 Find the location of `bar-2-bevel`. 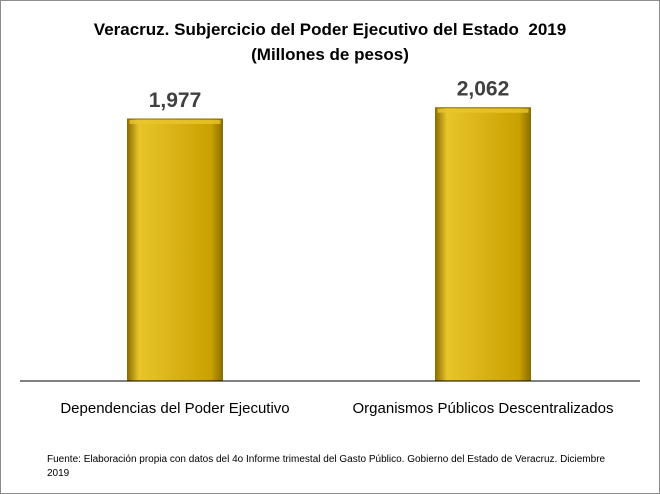

bar-2-bevel is located at coordinates (483, 110).